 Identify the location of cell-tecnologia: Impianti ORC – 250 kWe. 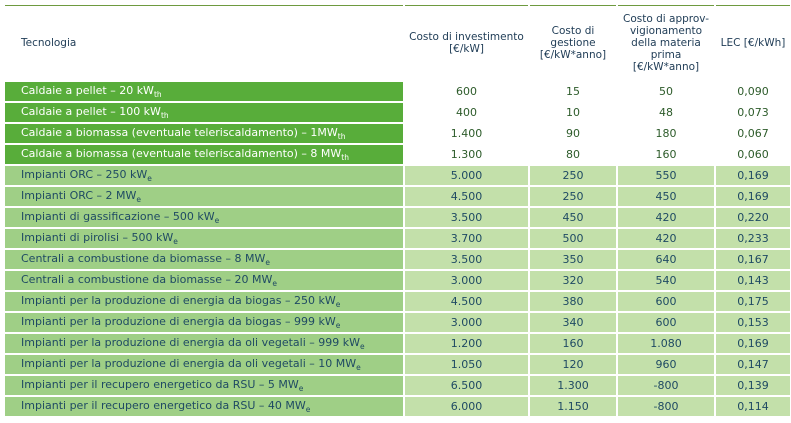
(204, 175).